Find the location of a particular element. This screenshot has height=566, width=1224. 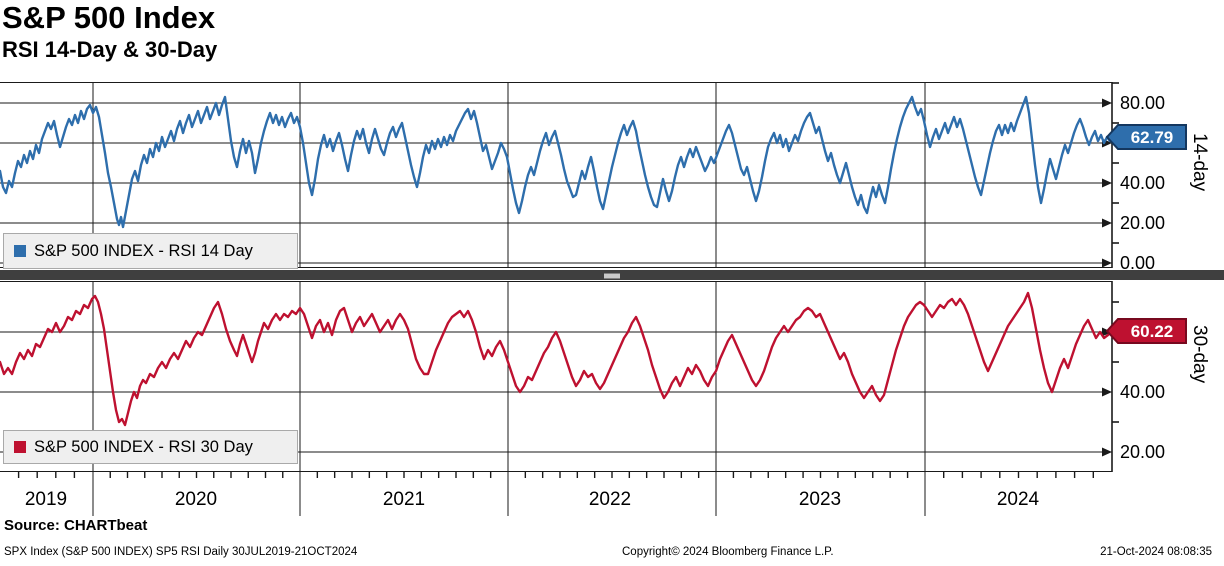

x-tick-year-label: 2022 is located at coordinates (610, 499).